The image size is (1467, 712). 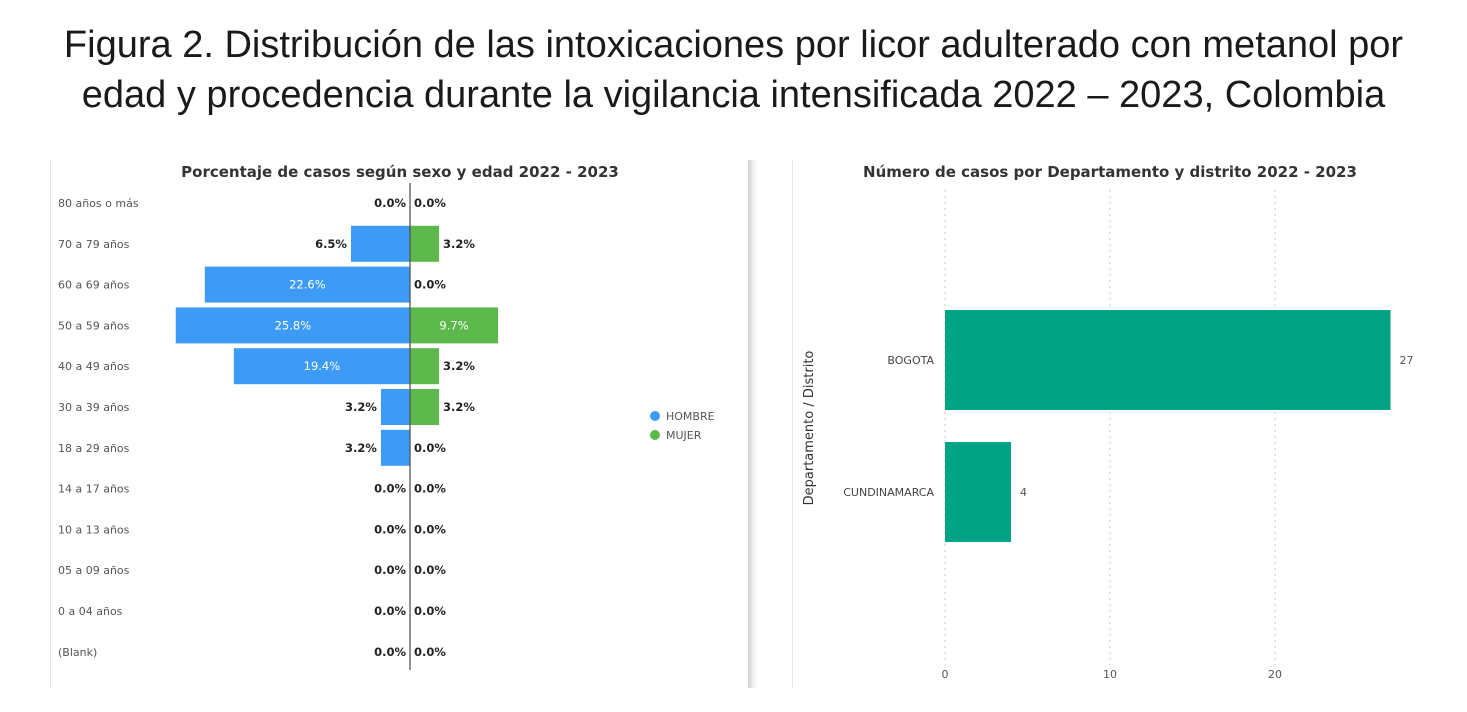 What do you see at coordinates (252, 447) in the screenshot?
I see `age-group-row: 18 a 29 años 3.2% 0.0%` at bounding box center [252, 447].